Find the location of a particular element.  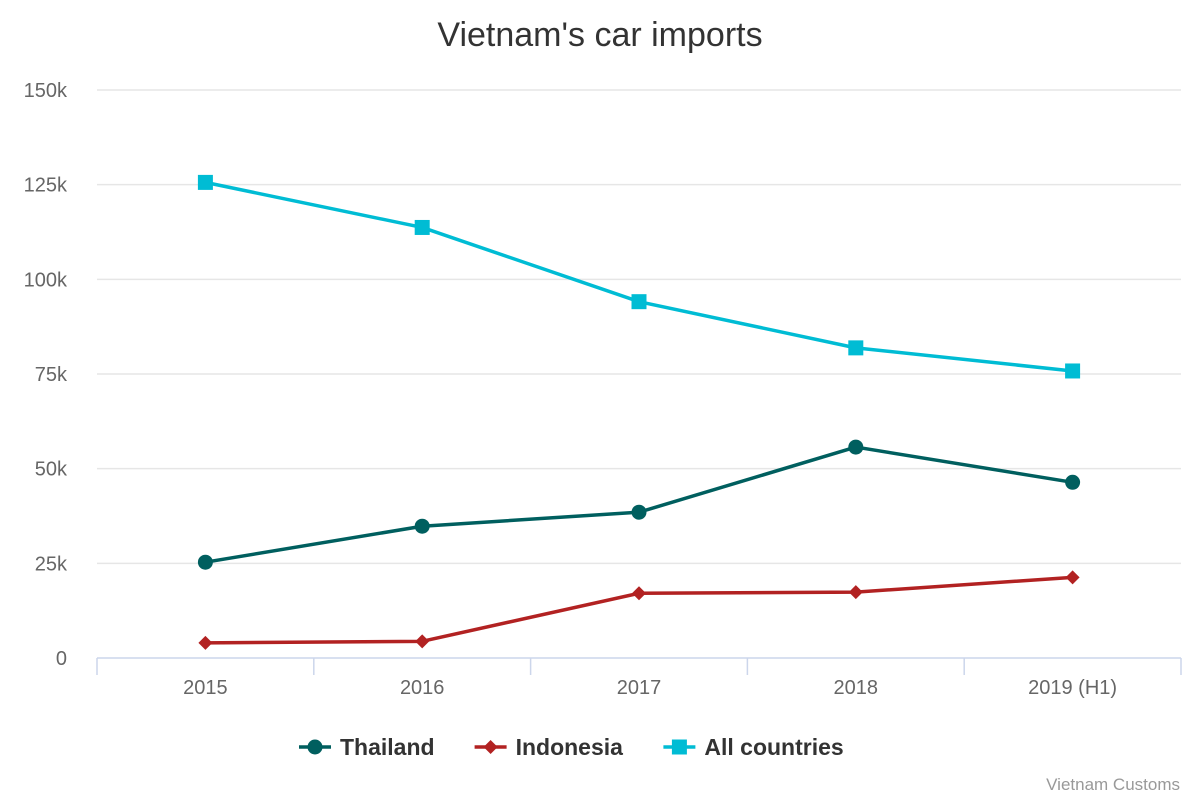

x-tick-label: 2016 is located at coordinates (422, 688).